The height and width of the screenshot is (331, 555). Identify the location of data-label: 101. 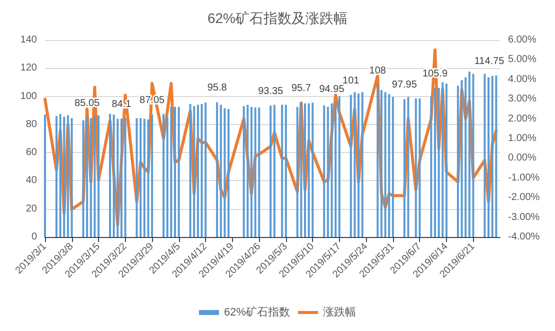
(351, 80).